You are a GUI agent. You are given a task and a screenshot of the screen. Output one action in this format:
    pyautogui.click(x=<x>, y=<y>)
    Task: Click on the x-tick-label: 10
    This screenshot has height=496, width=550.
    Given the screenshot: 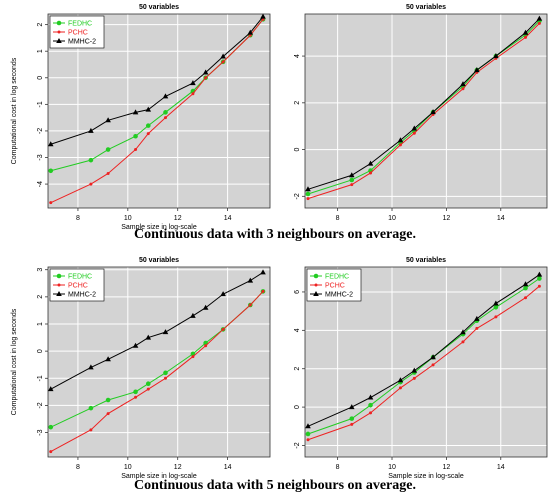 What is the action you would take?
    pyautogui.click(x=128, y=467)
    